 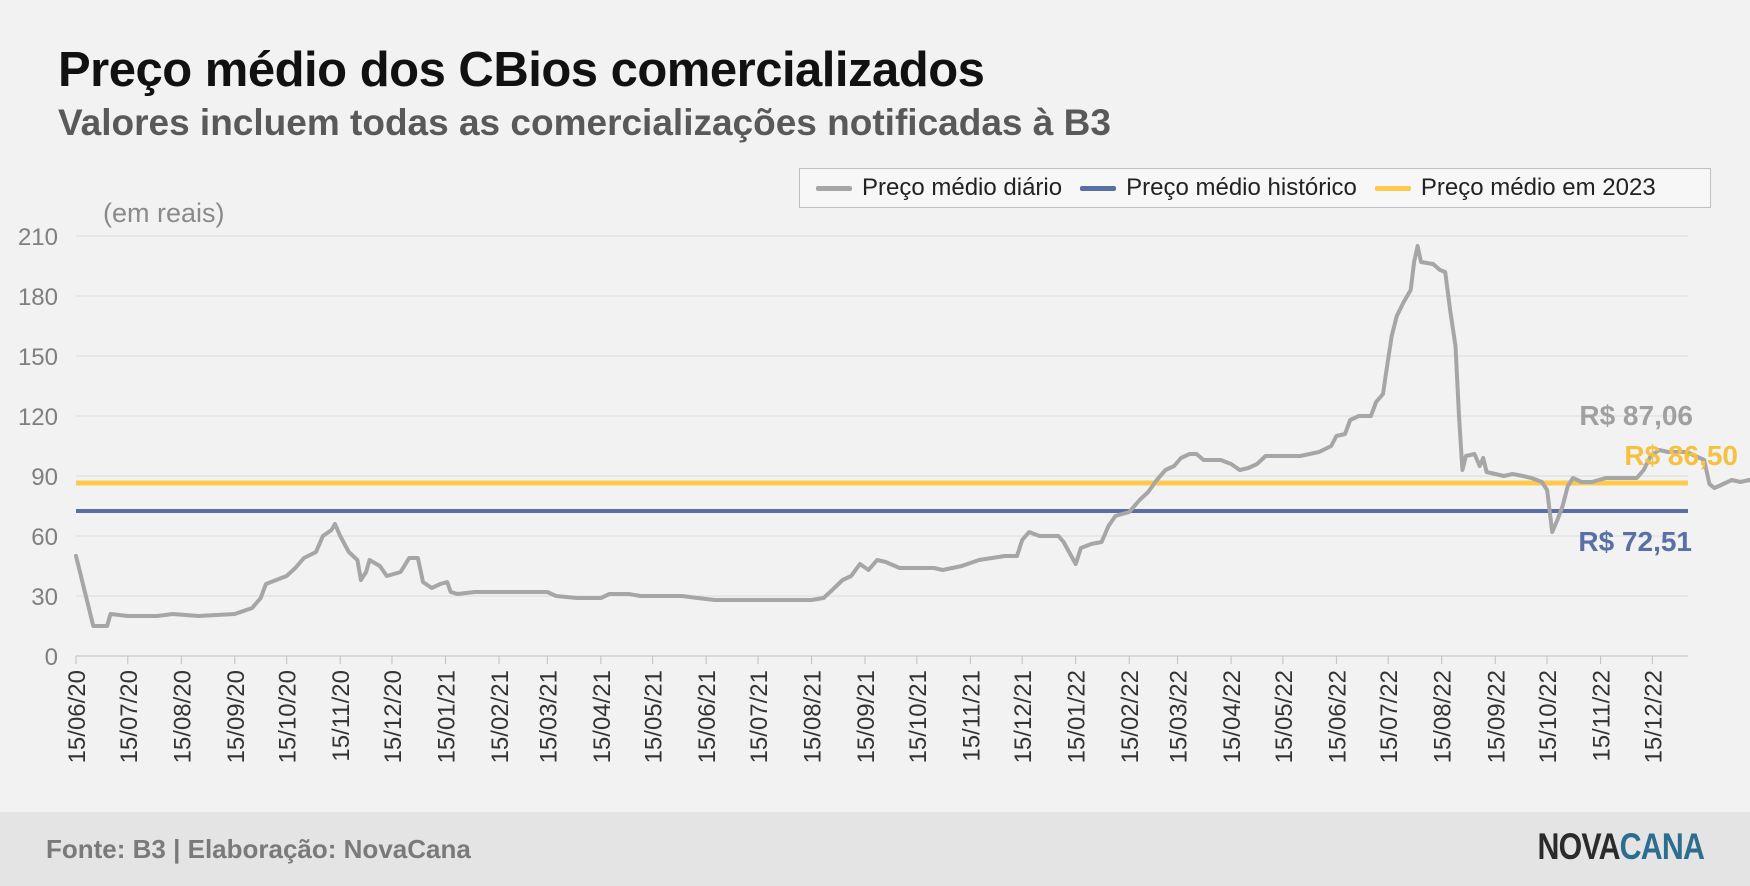 What do you see at coordinates (393, 716) in the screenshot?
I see `x-tick-label: 15/12/20` at bounding box center [393, 716].